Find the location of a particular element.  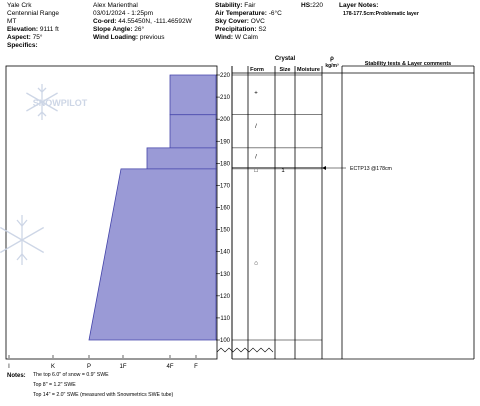

hs-row: HS:220 is located at coordinates (312, 6).